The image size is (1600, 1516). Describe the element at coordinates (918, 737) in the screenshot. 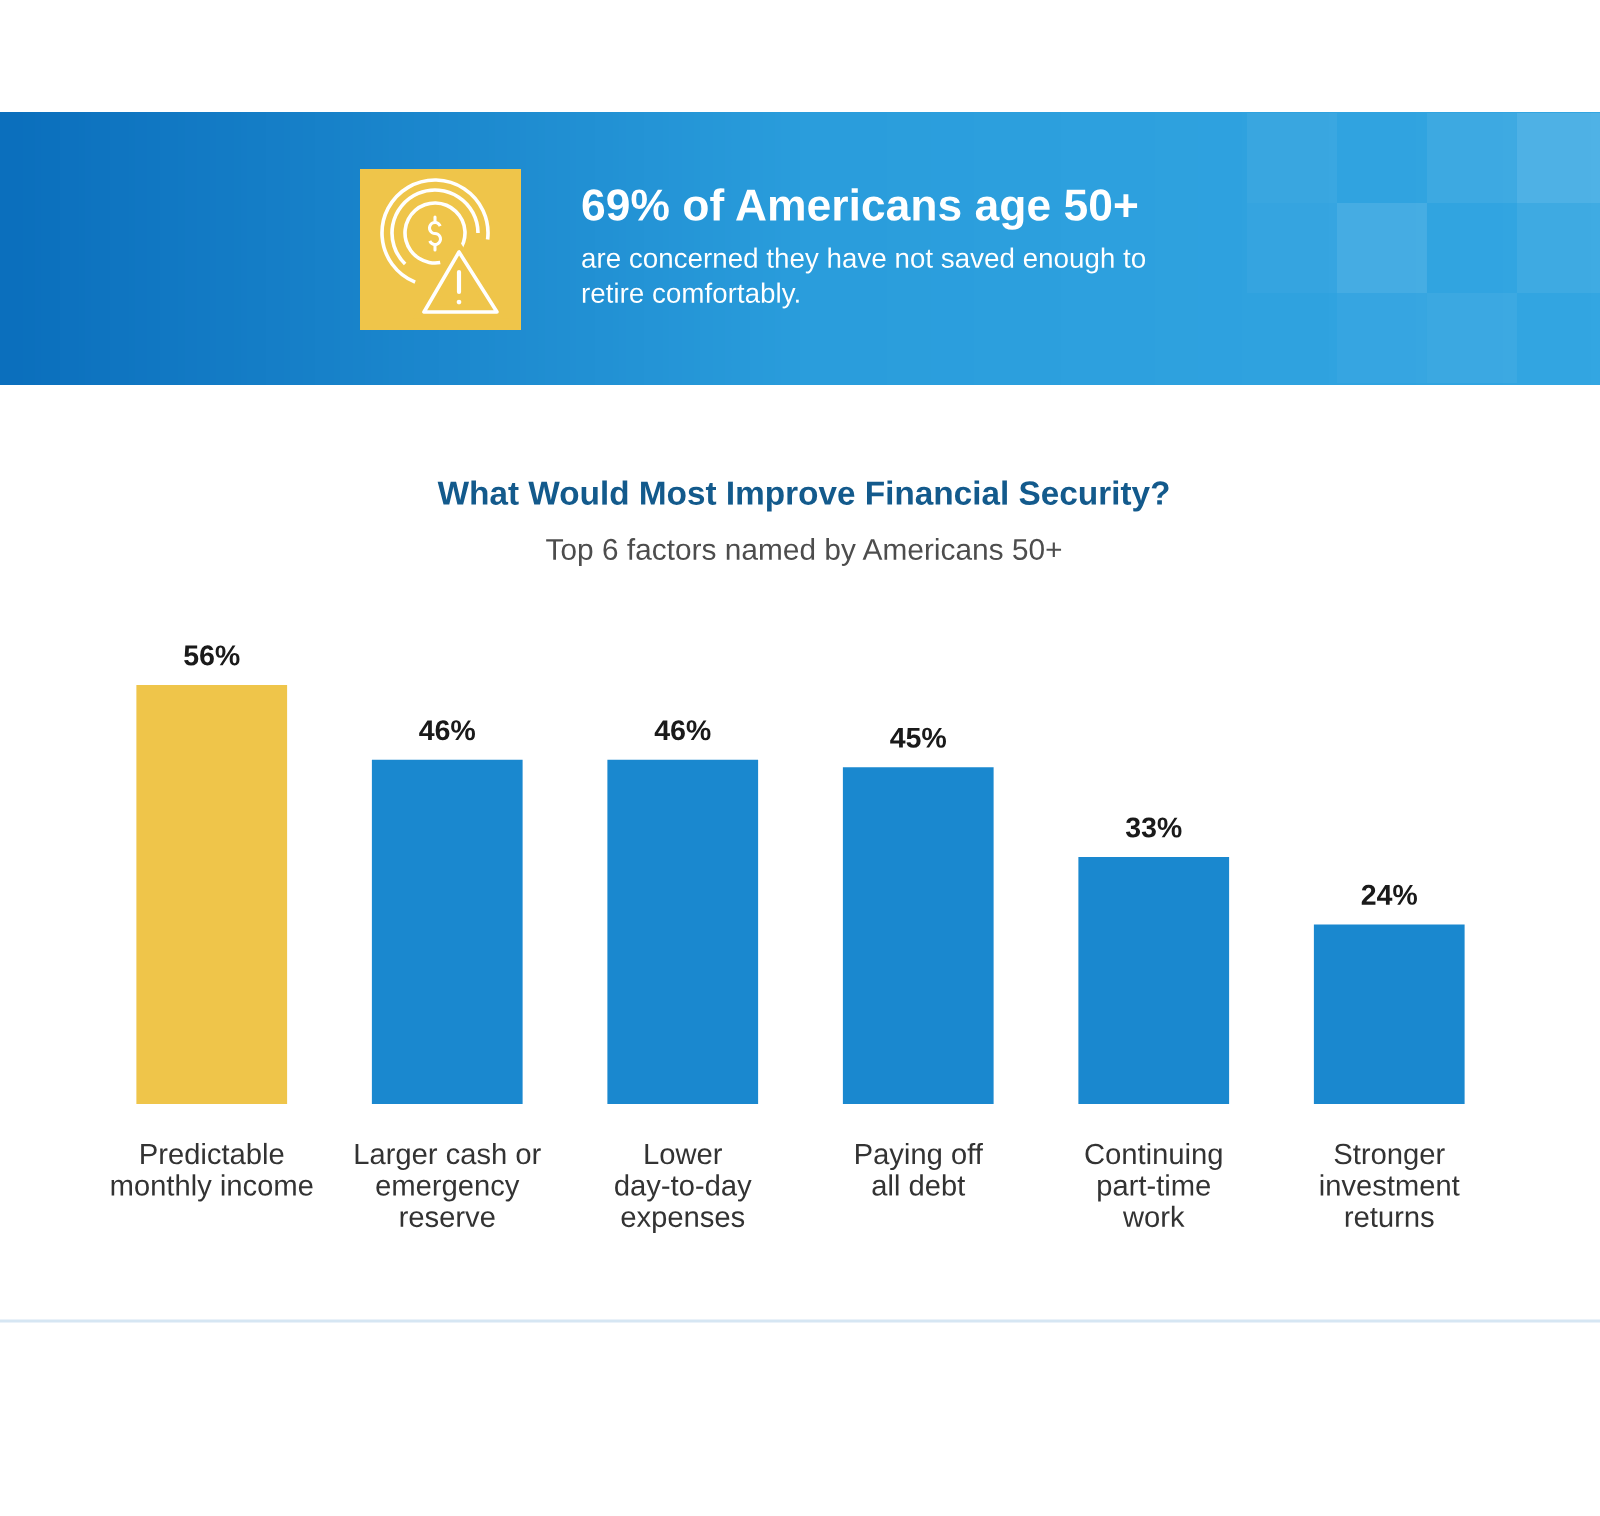

I see `data-label: 45%` at that location.